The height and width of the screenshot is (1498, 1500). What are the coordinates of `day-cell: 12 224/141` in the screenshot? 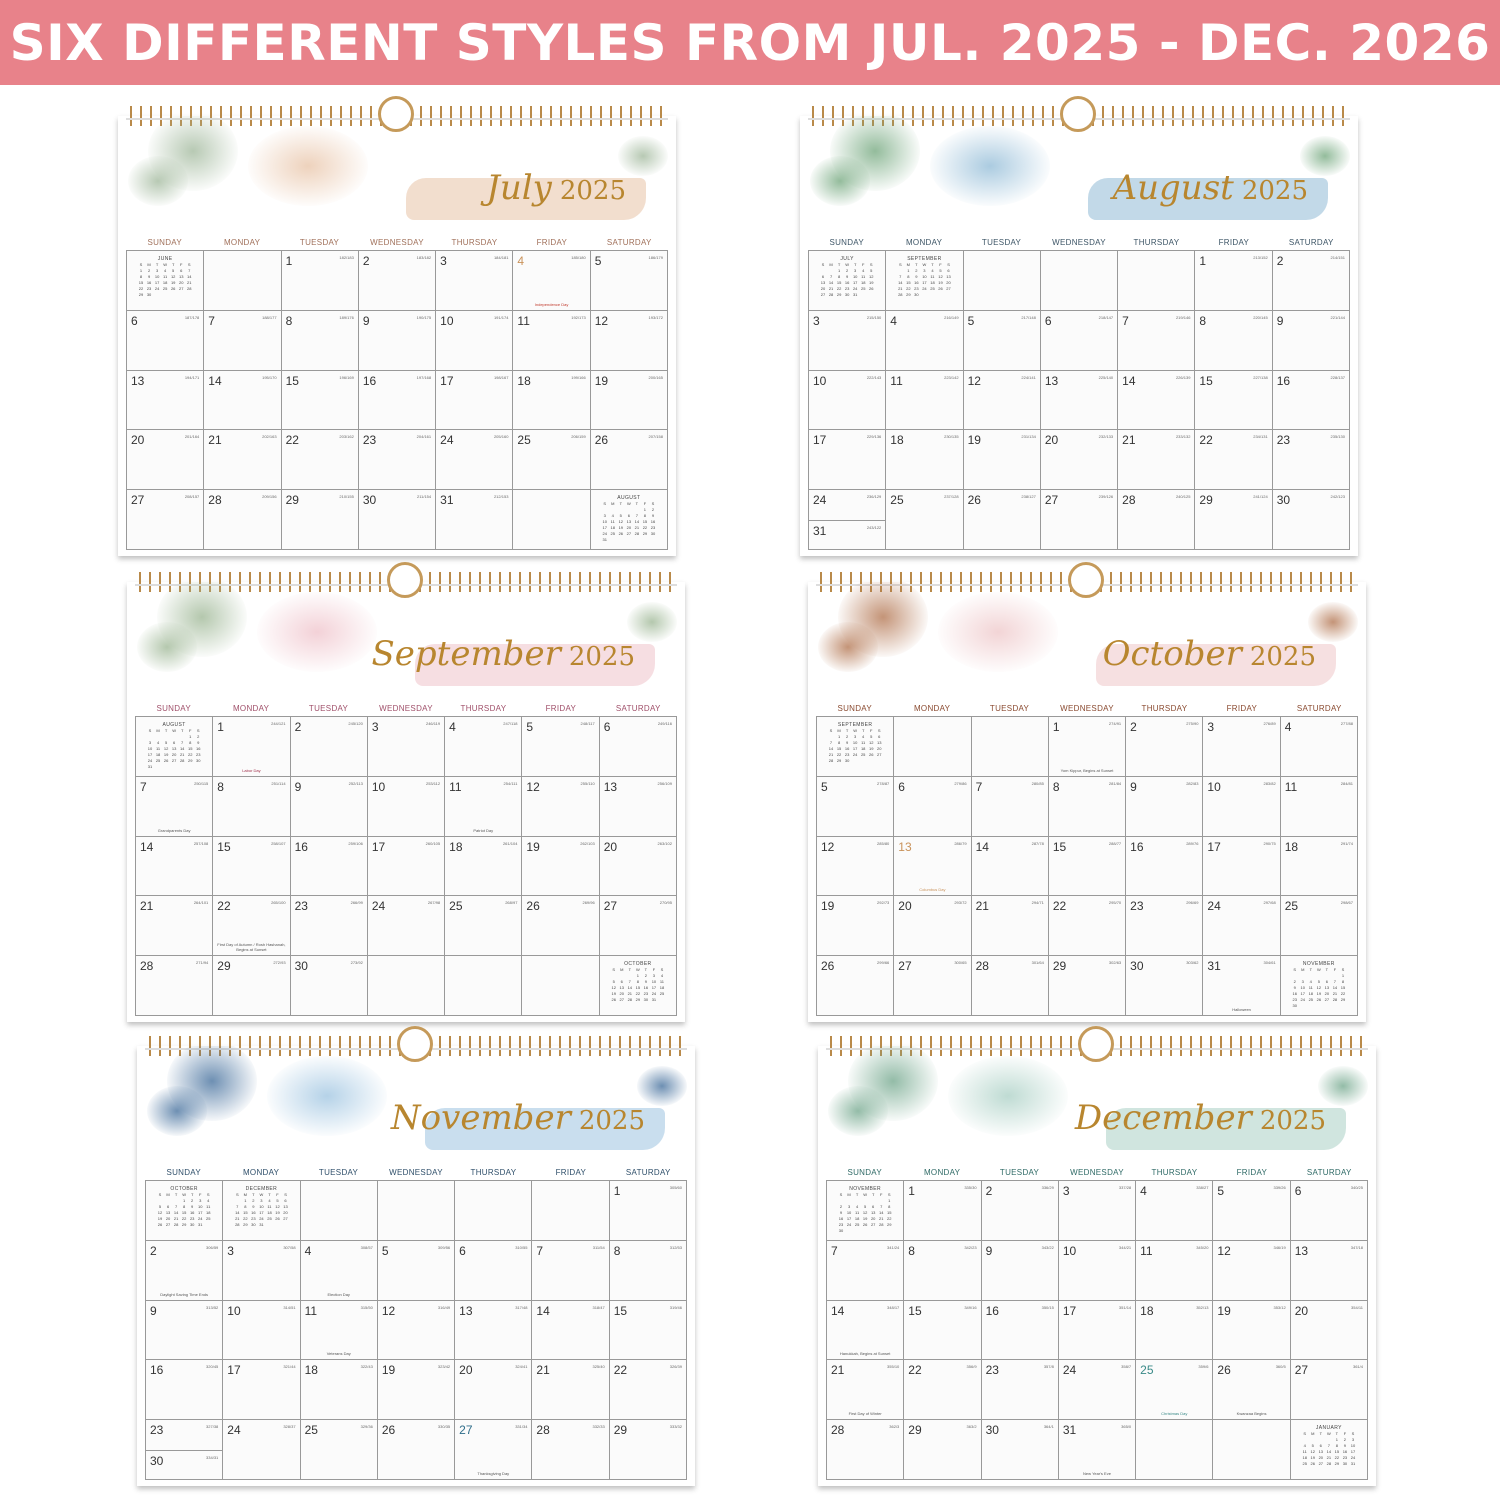 It's located at (1001, 400).